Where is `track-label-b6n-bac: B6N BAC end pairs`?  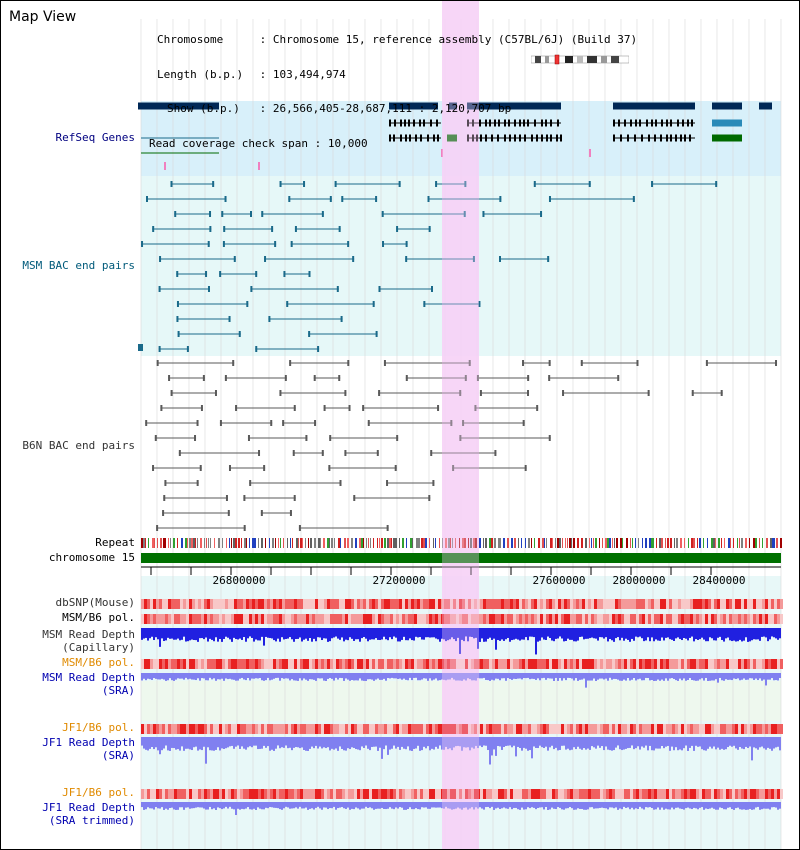 track-label-b6n-bac: B6N BAC end pairs is located at coordinates (78, 445).